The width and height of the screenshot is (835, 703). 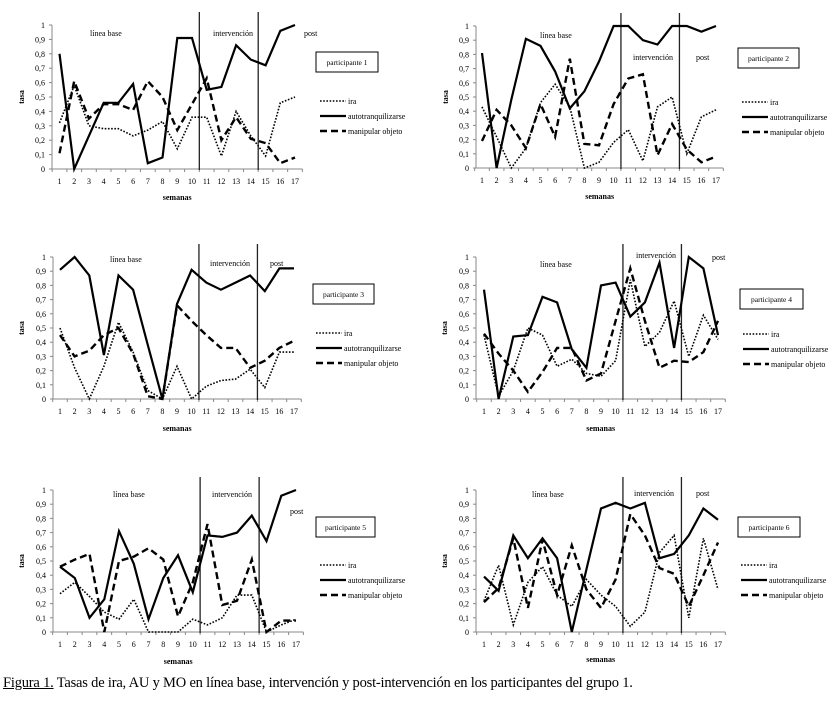 I want to click on x-tick-label: 7, so click(x=149, y=644).